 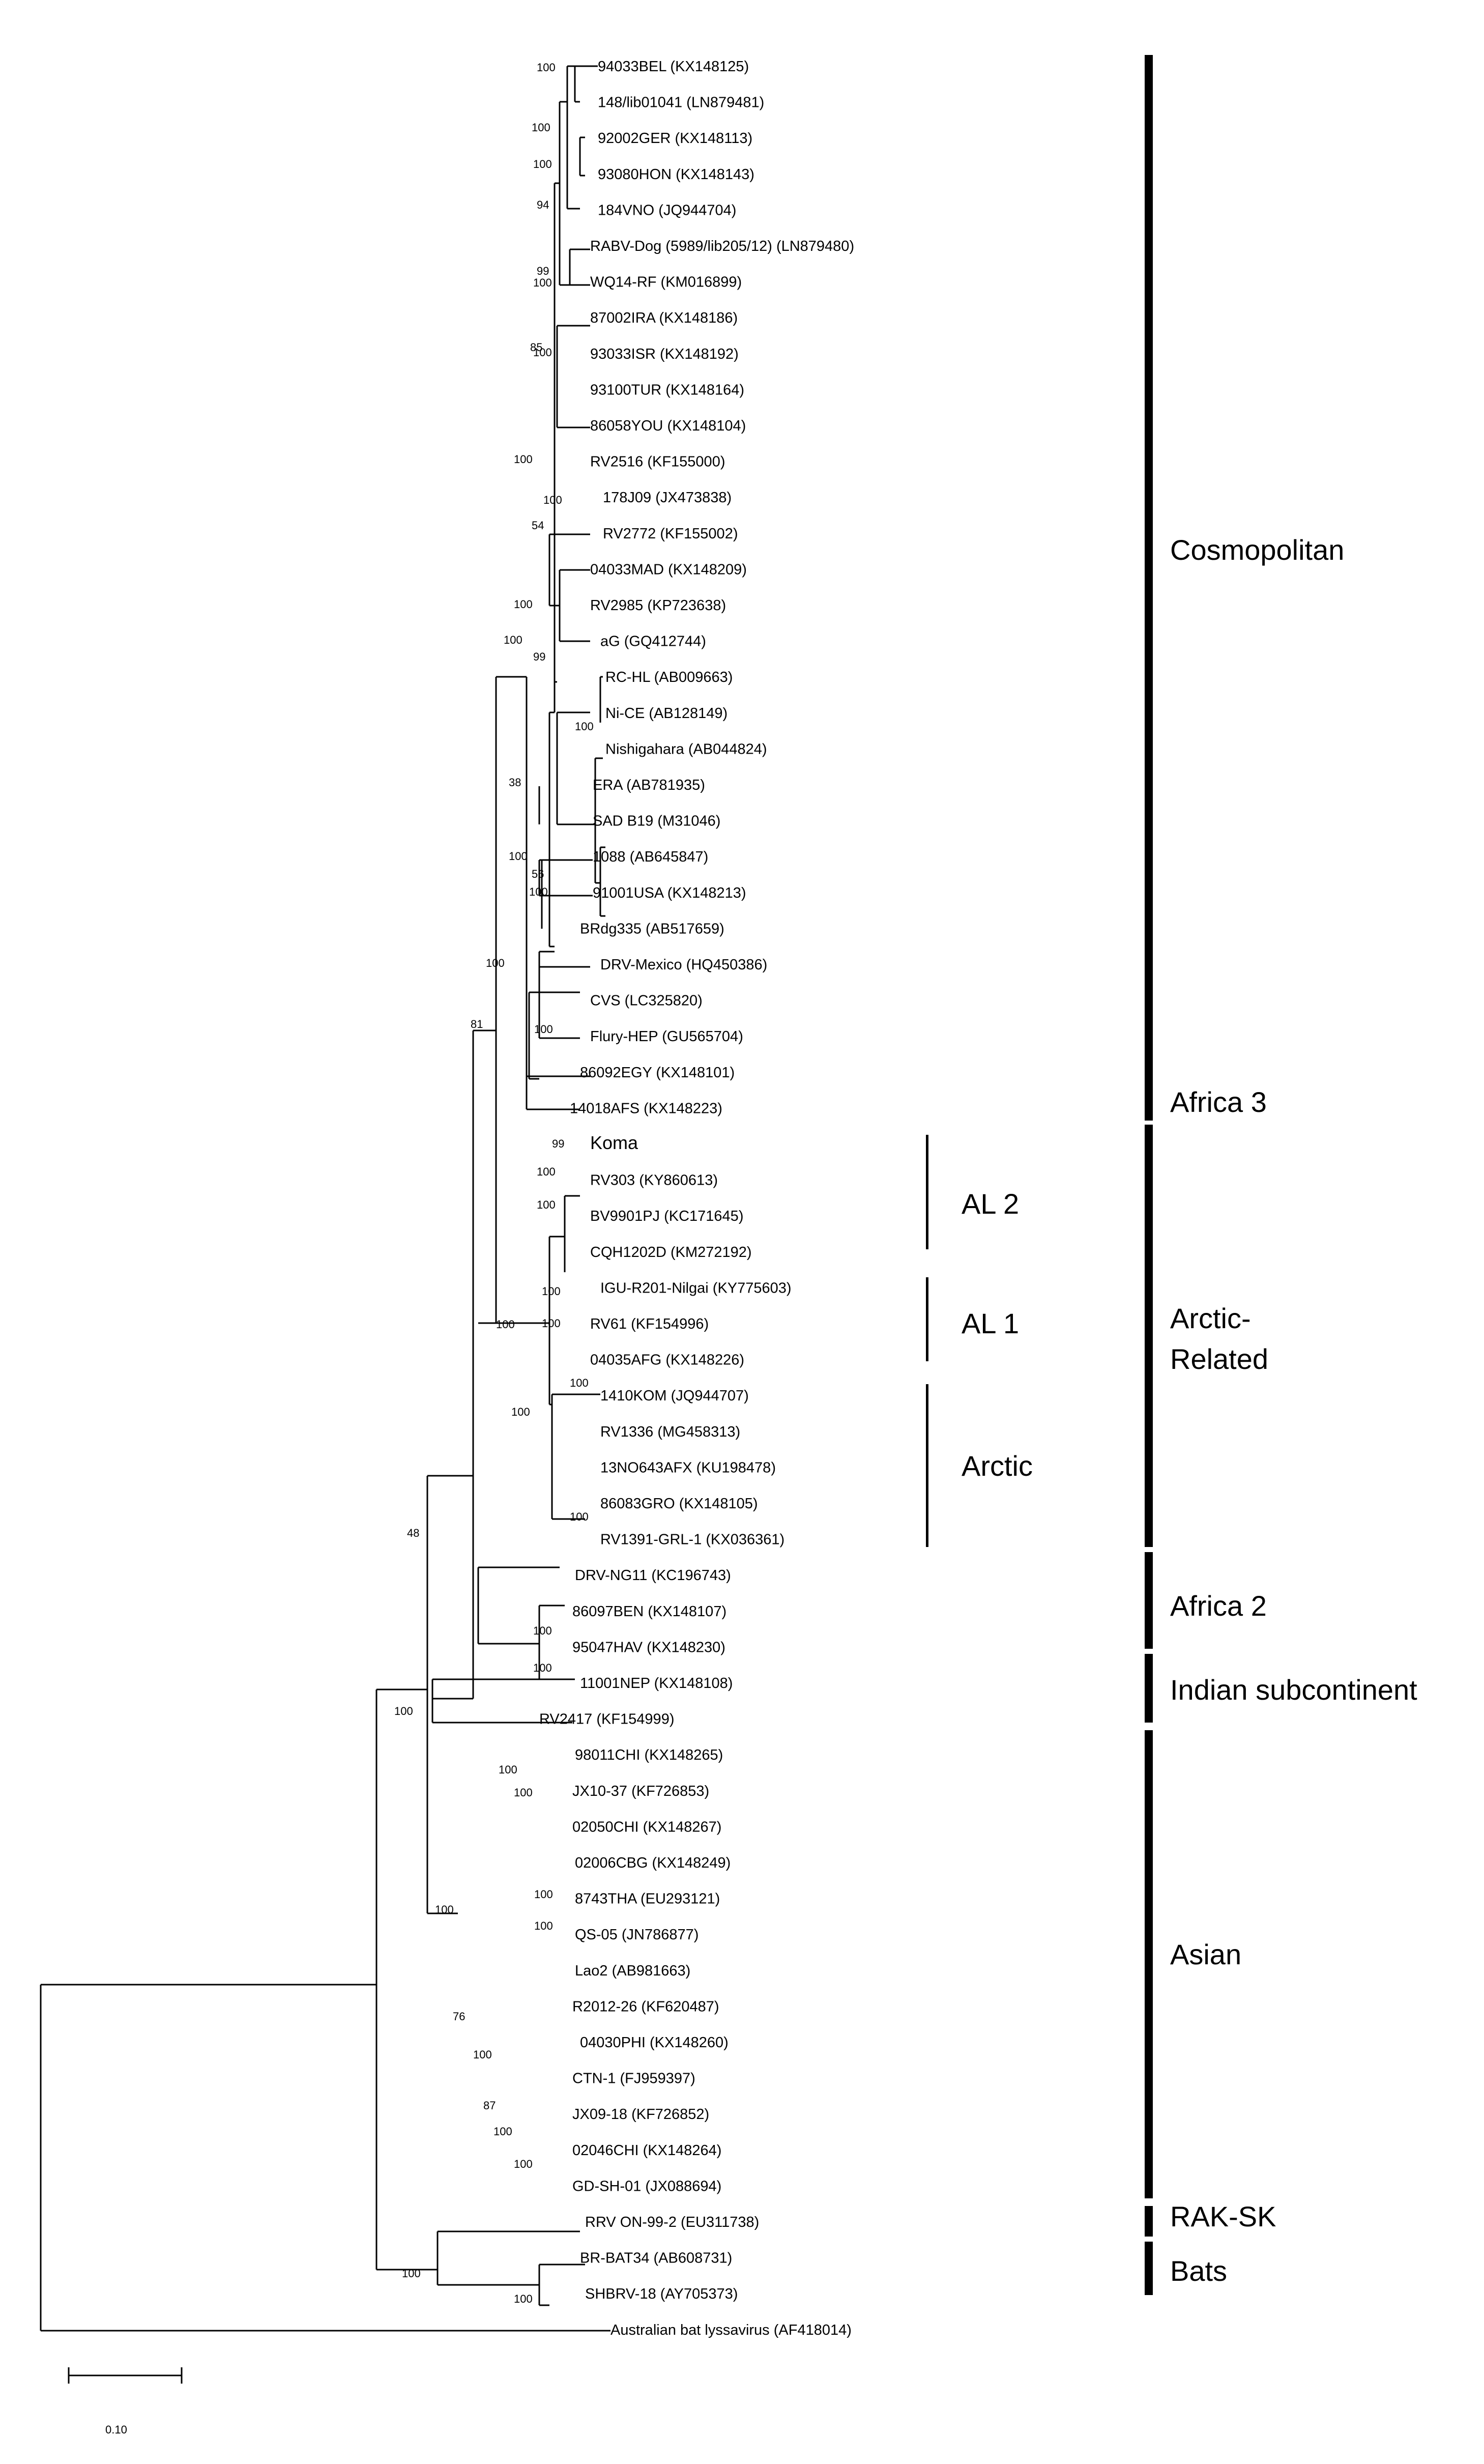 What do you see at coordinates (997, 1466) in the screenshot?
I see `subclade-label-arctic: Arctic` at bounding box center [997, 1466].